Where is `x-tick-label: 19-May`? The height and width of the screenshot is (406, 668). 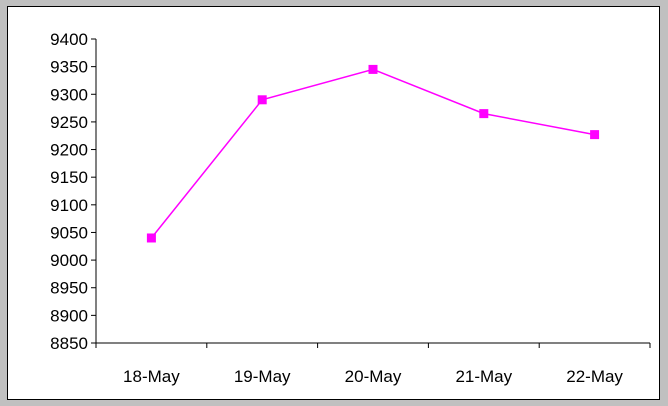
x-tick-label: 19-May is located at coordinates (262, 376).